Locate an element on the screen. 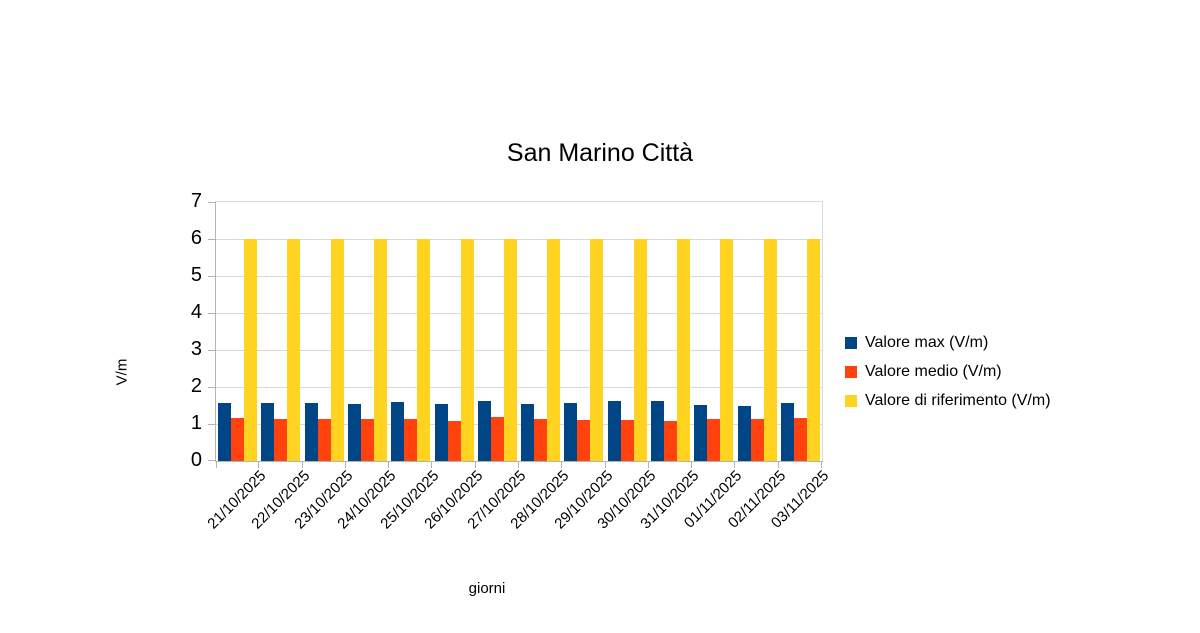 Image resolution: width=1200 pixels, height=633 pixels. y-tick-label: 0 is located at coordinates (196, 460).